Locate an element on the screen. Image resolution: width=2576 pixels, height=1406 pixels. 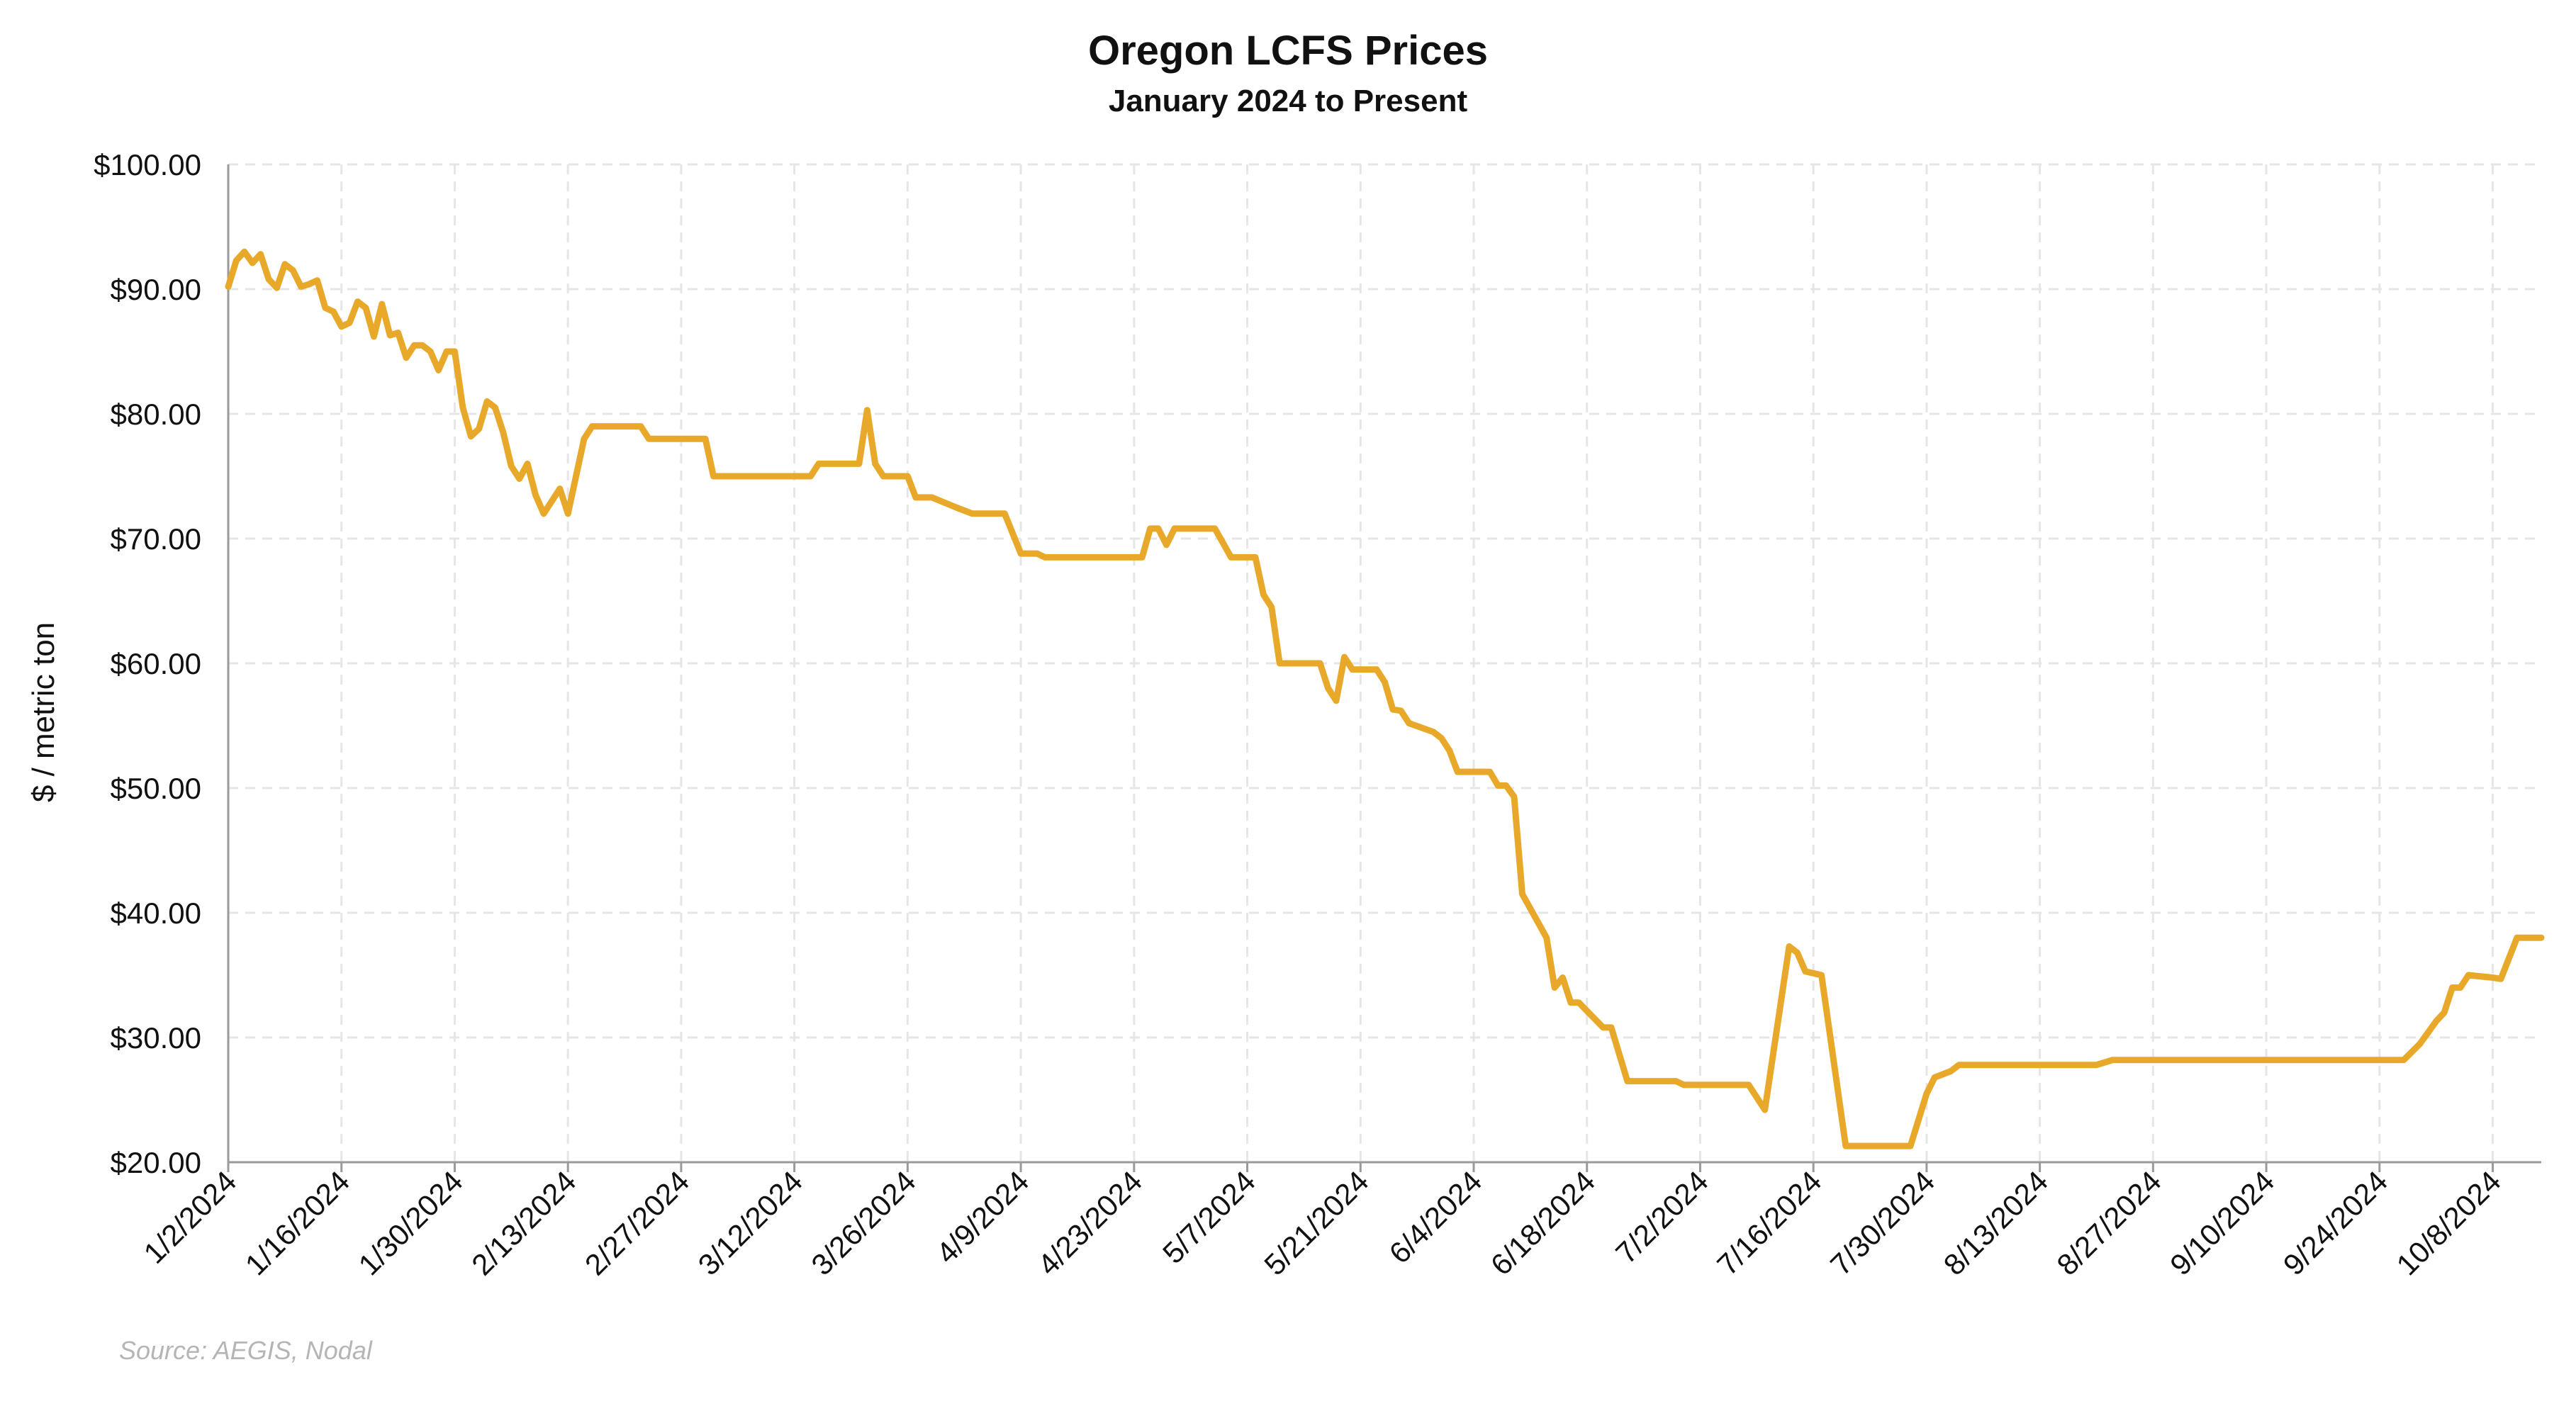
x-tick-label: 4/9/2024 is located at coordinates (983, 1217).